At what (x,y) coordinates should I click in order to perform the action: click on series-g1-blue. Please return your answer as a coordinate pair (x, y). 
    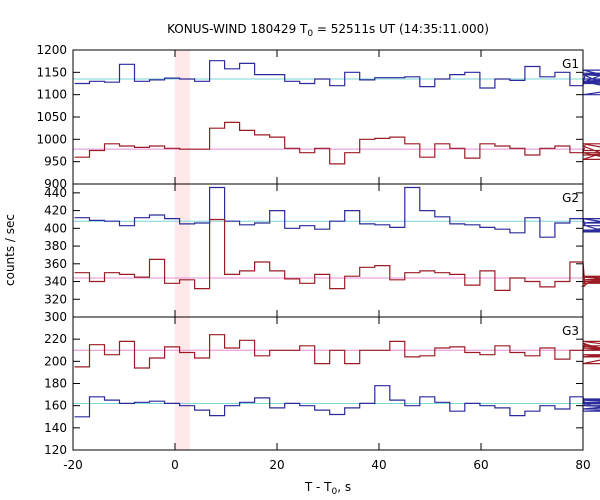
    Looking at the image, I should click on (337, 78).